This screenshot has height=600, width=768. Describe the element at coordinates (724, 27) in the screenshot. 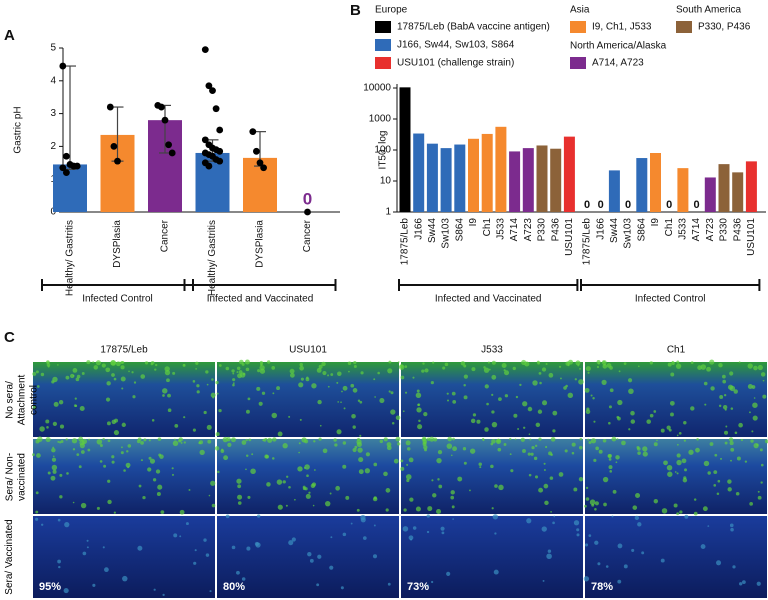

I see `legend-label: P330, P436` at that location.